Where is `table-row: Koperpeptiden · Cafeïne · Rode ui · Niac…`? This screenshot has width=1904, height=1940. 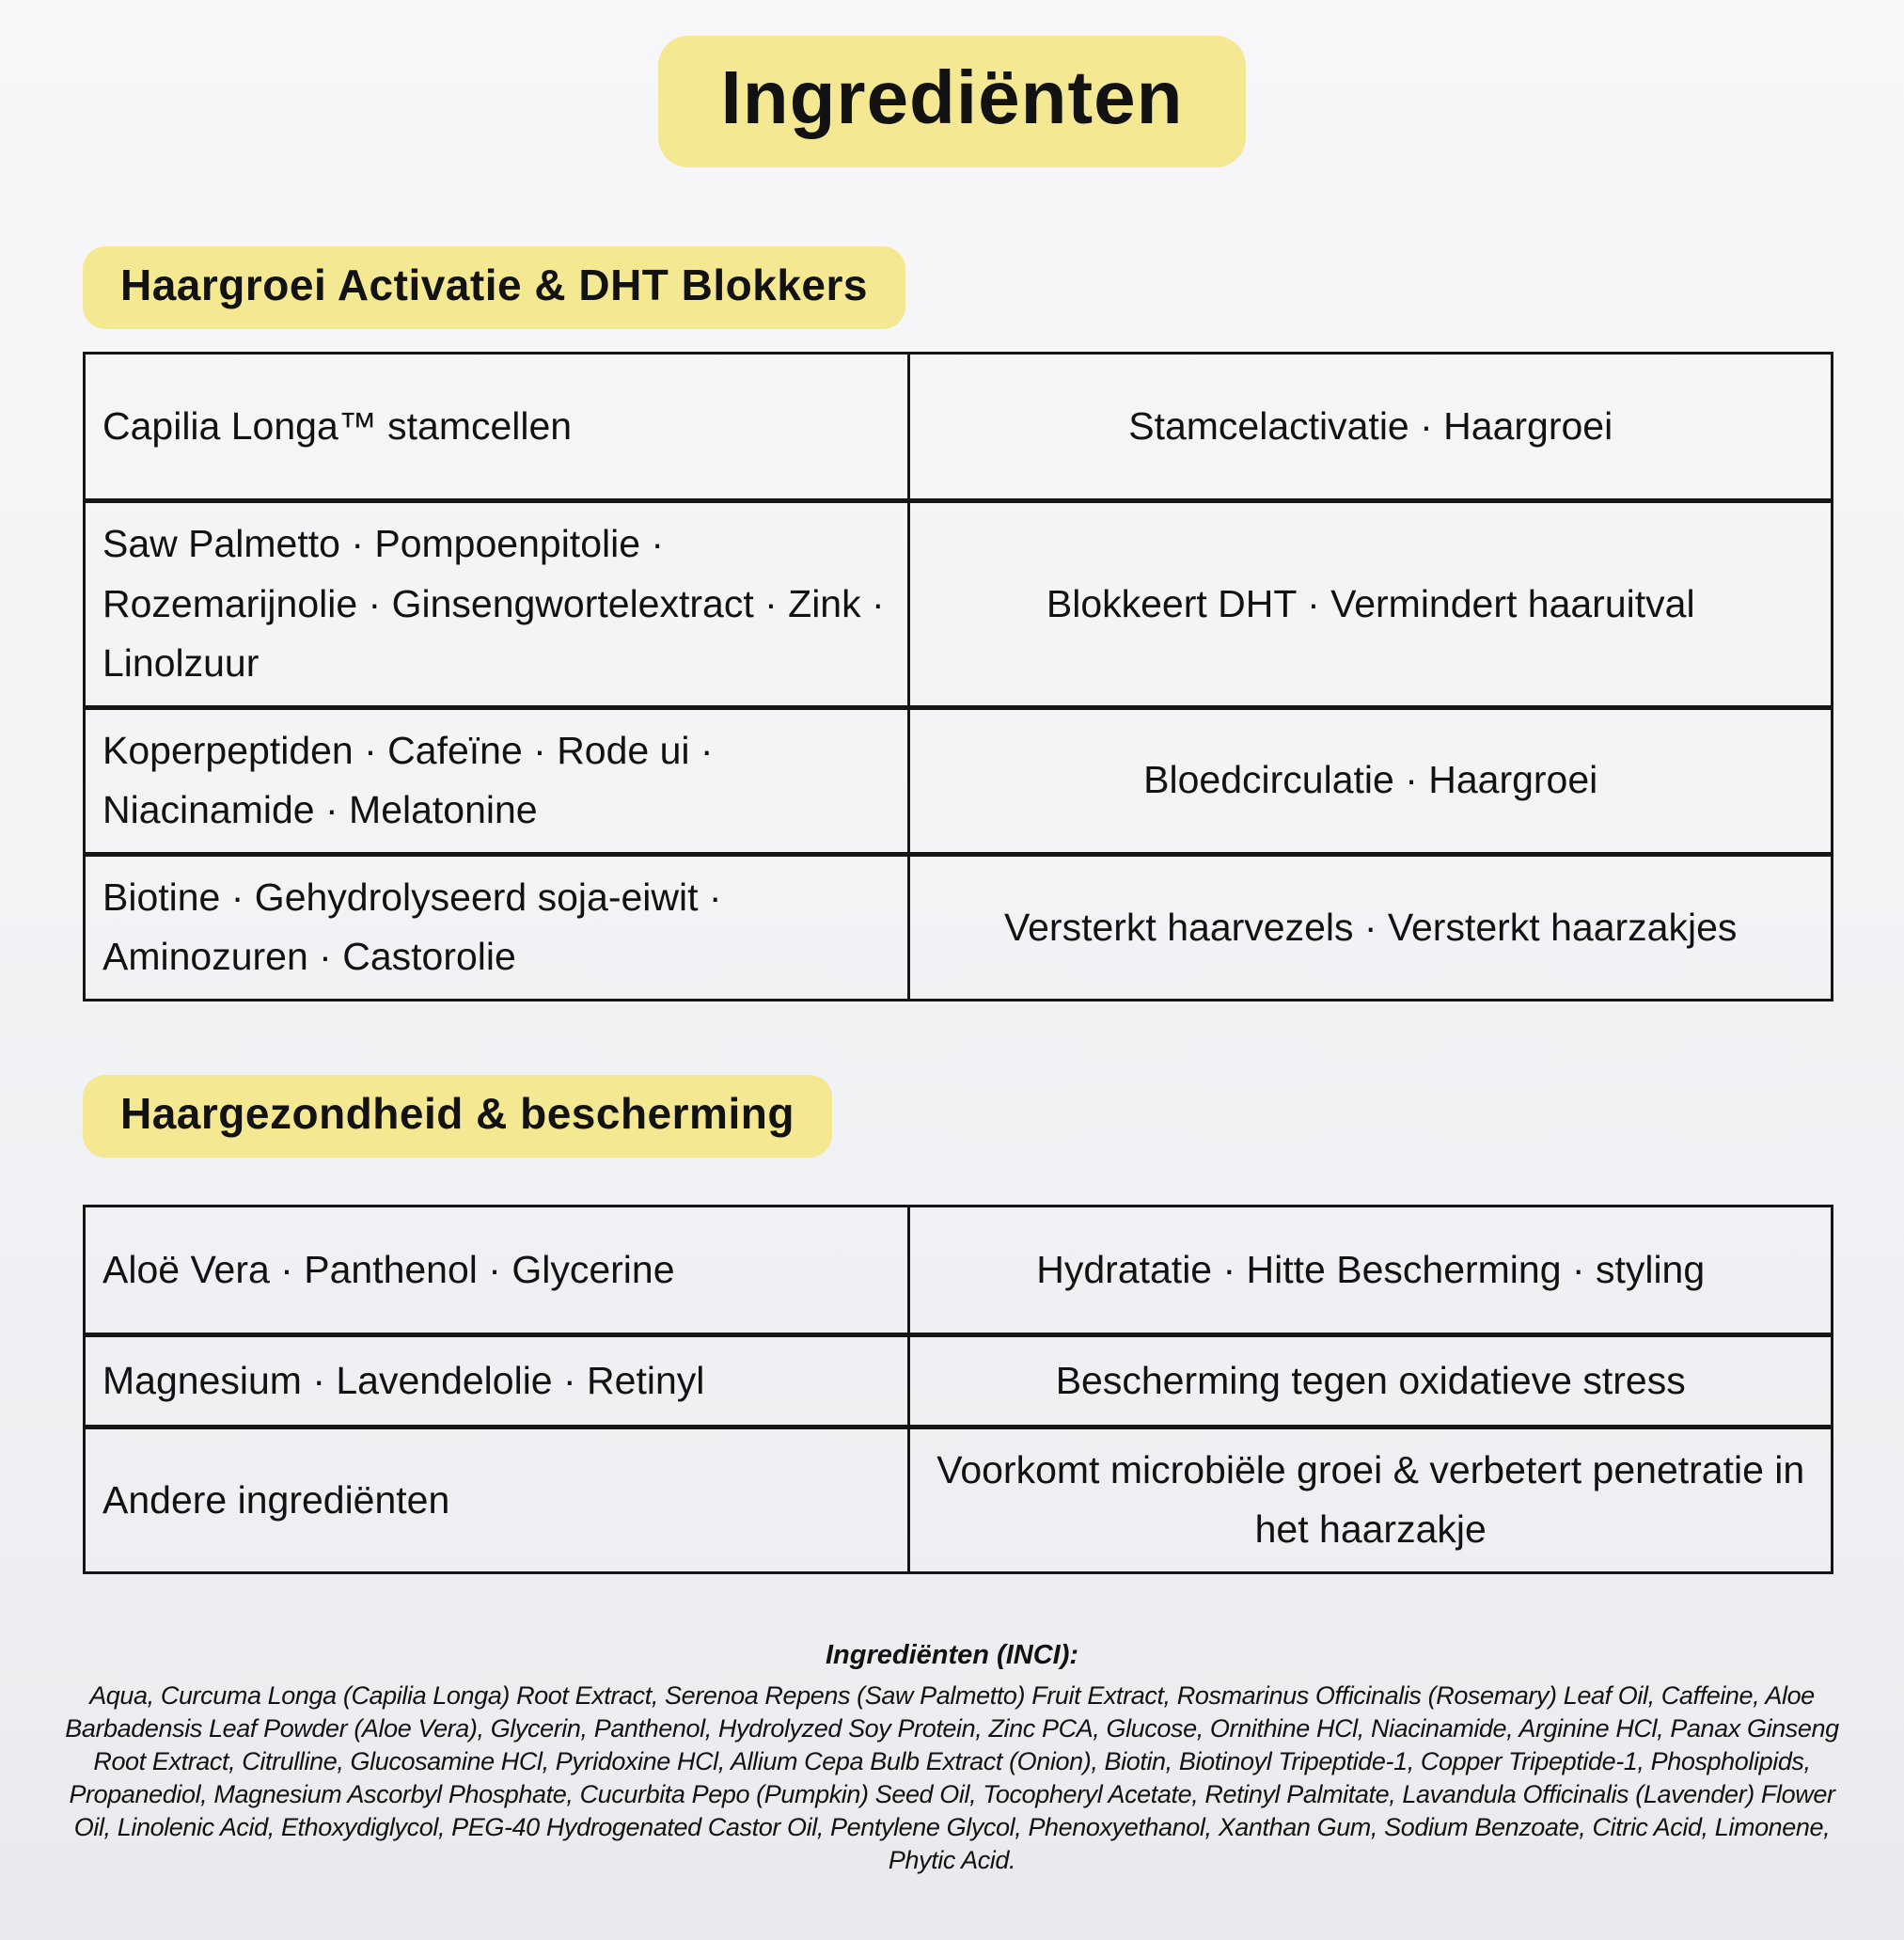 table-row: Koperpeptiden · Cafeïne · Rode ui · Niac… is located at coordinates (957, 780).